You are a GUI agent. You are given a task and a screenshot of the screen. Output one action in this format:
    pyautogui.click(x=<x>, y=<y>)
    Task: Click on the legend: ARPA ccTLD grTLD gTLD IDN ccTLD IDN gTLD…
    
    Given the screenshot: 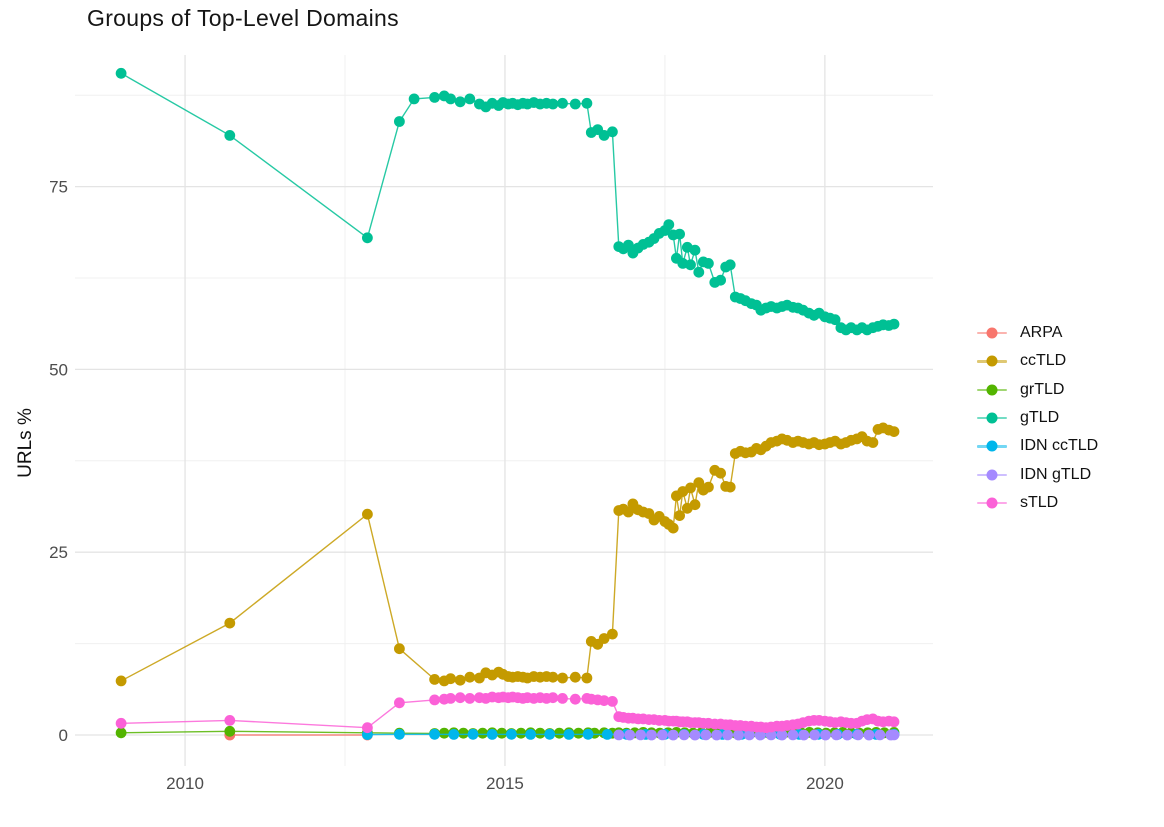 What is the action you would take?
    pyautogui.click(x=1037, y=418)
    